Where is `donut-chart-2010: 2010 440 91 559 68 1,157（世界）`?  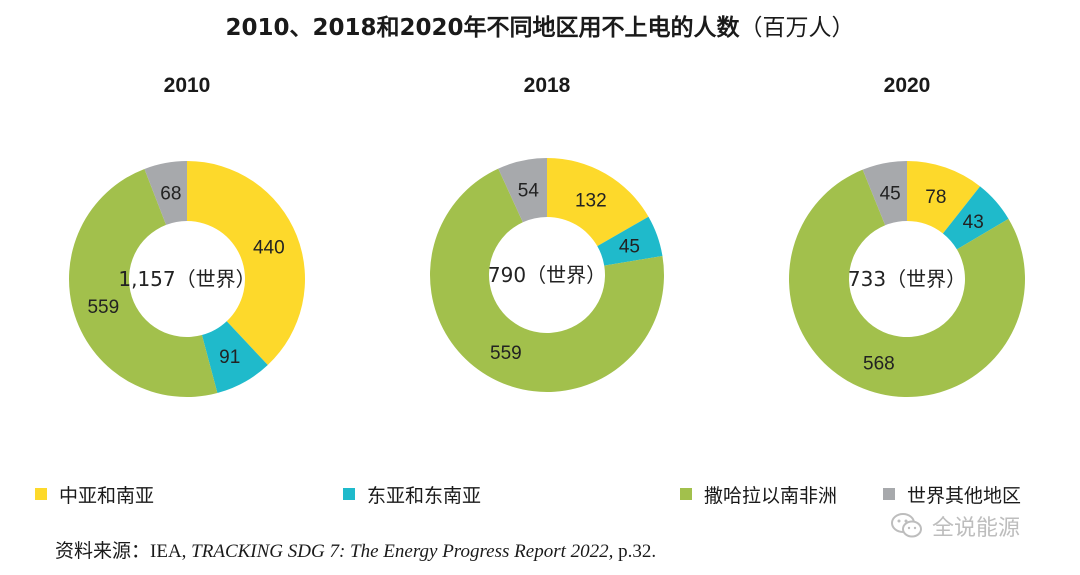 donut-chart-2010: 2010 440 91 559 68 1,157（世界） is located at coordinates (187, 235).